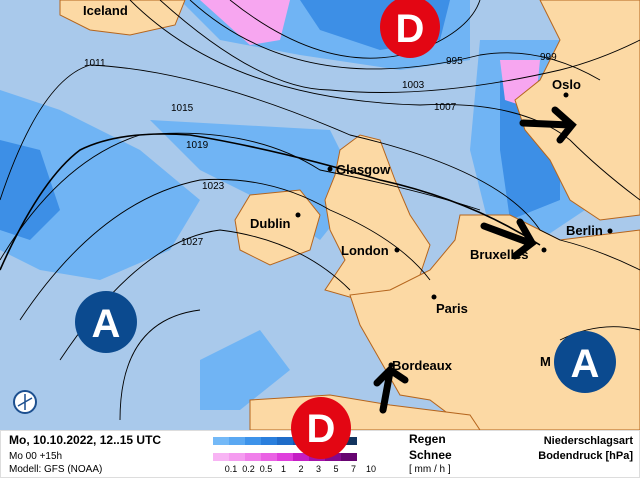 This screenshot has width=640, height=478. Describe the element at coordinates (422, 365) in the screenshot. I see `label-bordeaux: Bordeaux` at that location.